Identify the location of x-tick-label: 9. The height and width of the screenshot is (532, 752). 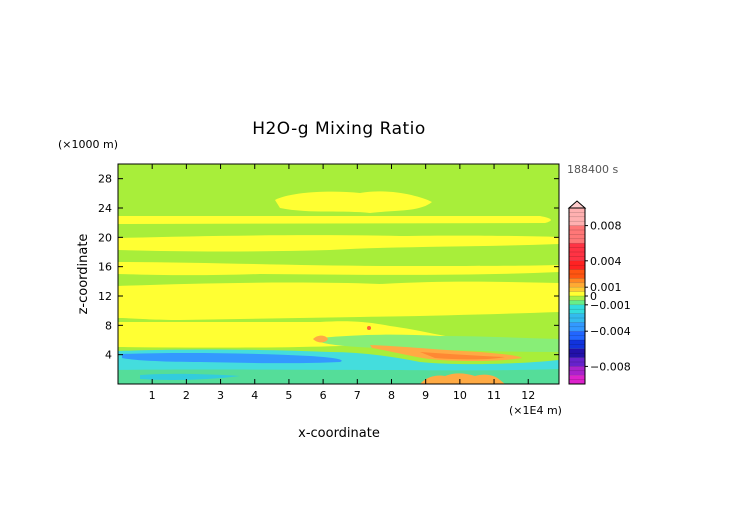
(425, 395).